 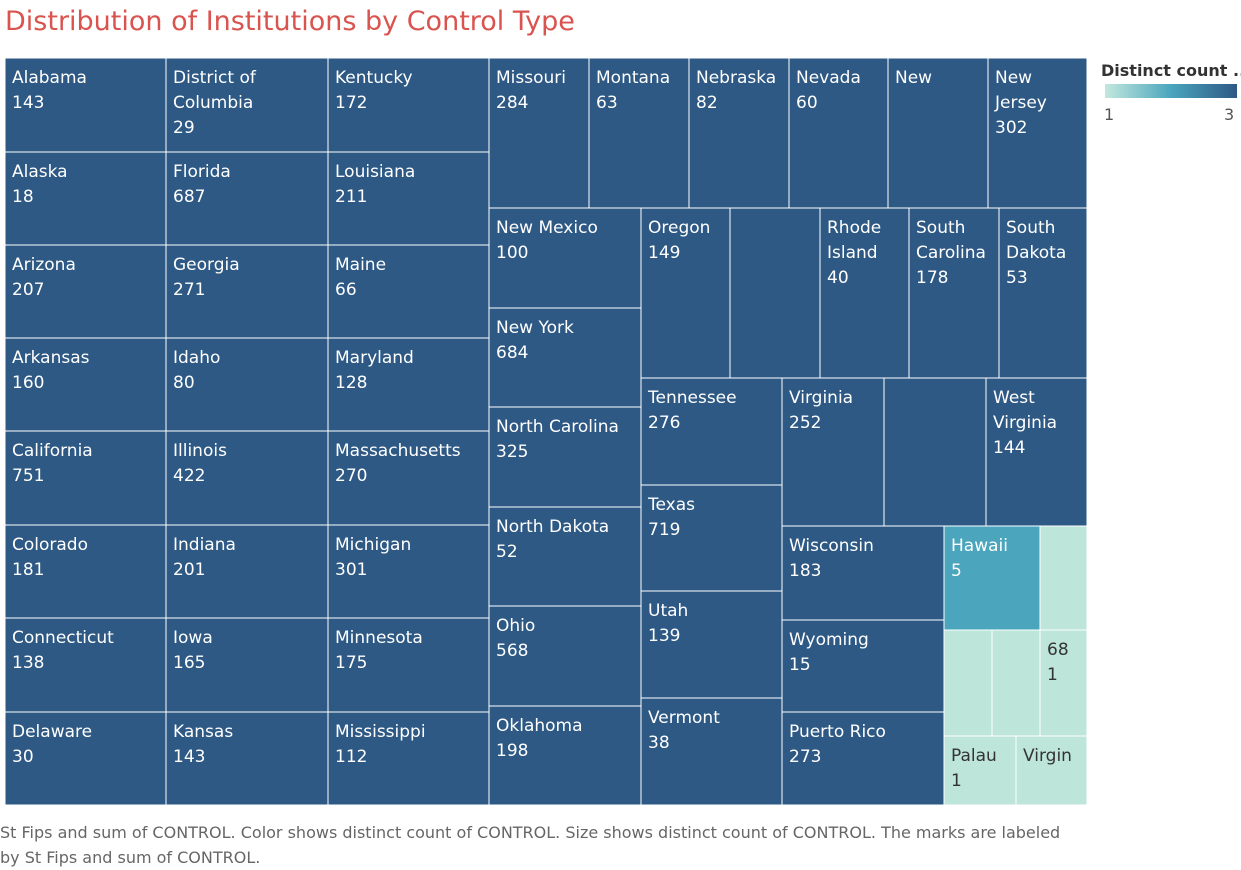 I want to click on treemap-cell: Massachusetts 270, so click(x=408, y=478).